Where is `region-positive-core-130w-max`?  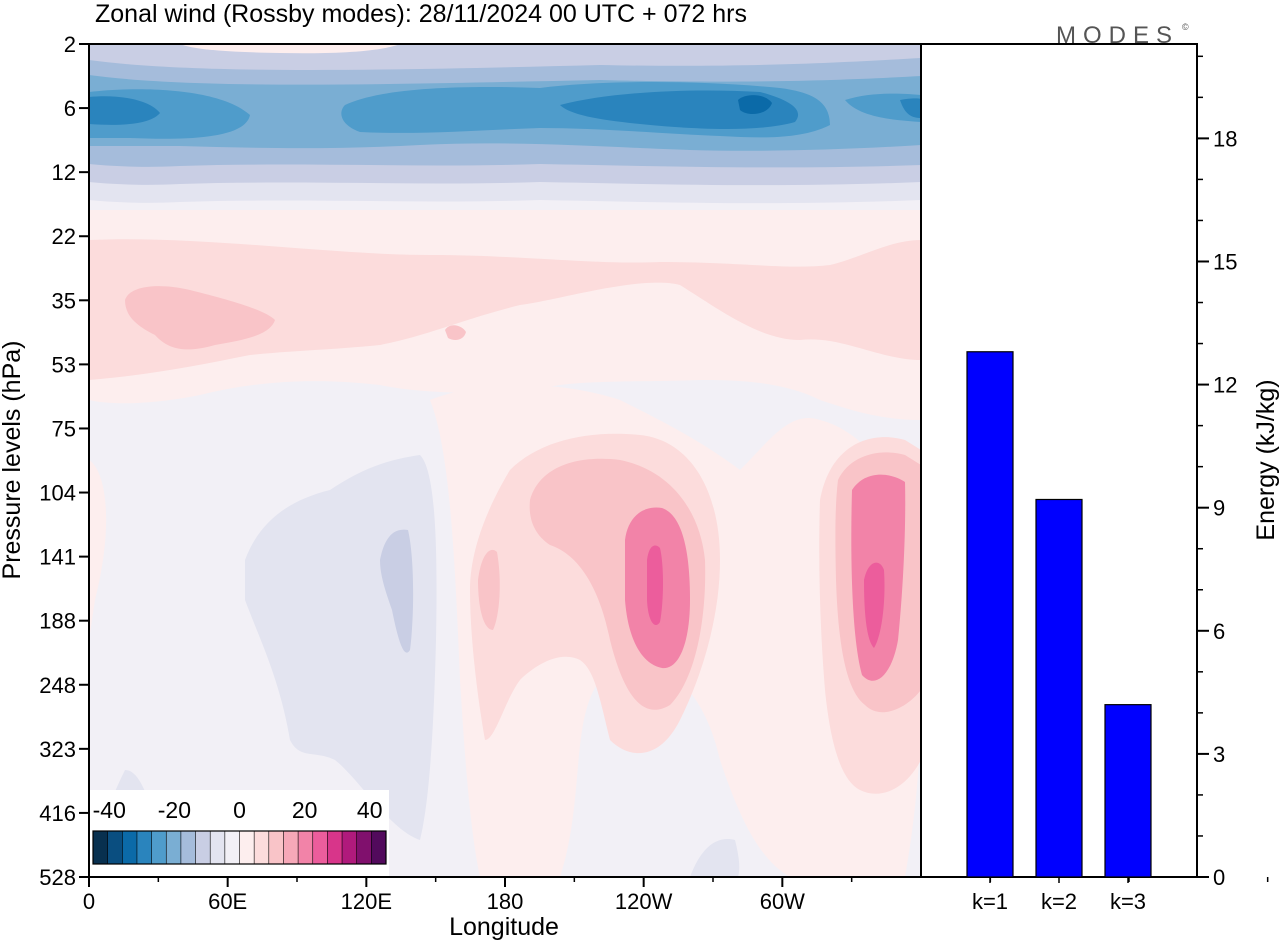 region-positive-core-130w-max is located at coordinates (655, 585).